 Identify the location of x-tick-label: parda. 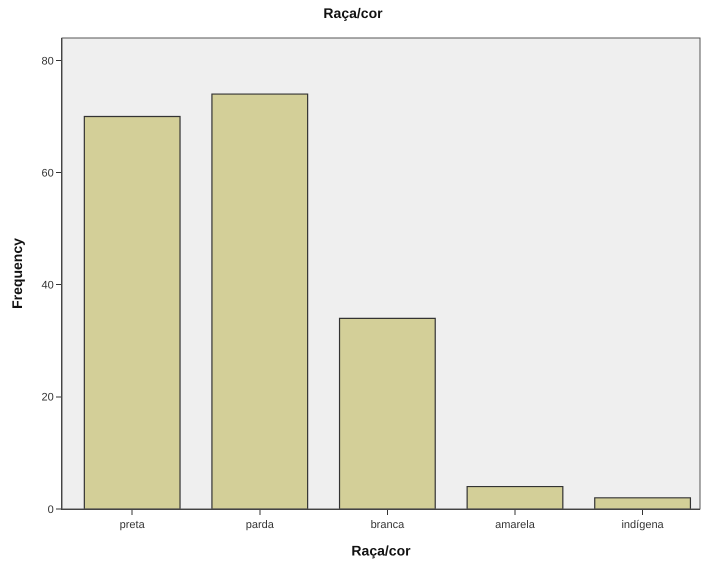
(260, 525).